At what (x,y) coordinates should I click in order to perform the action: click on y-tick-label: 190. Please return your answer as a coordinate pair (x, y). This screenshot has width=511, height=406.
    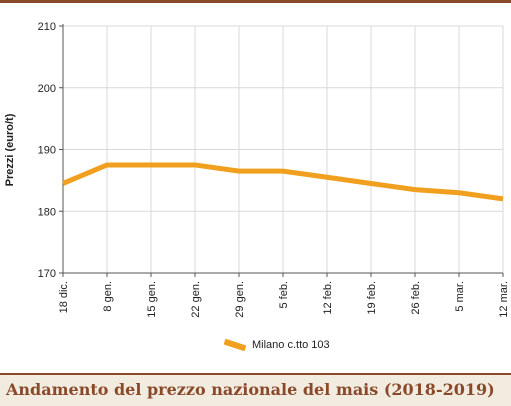
    Looking at the image, I should click on (47, 151).